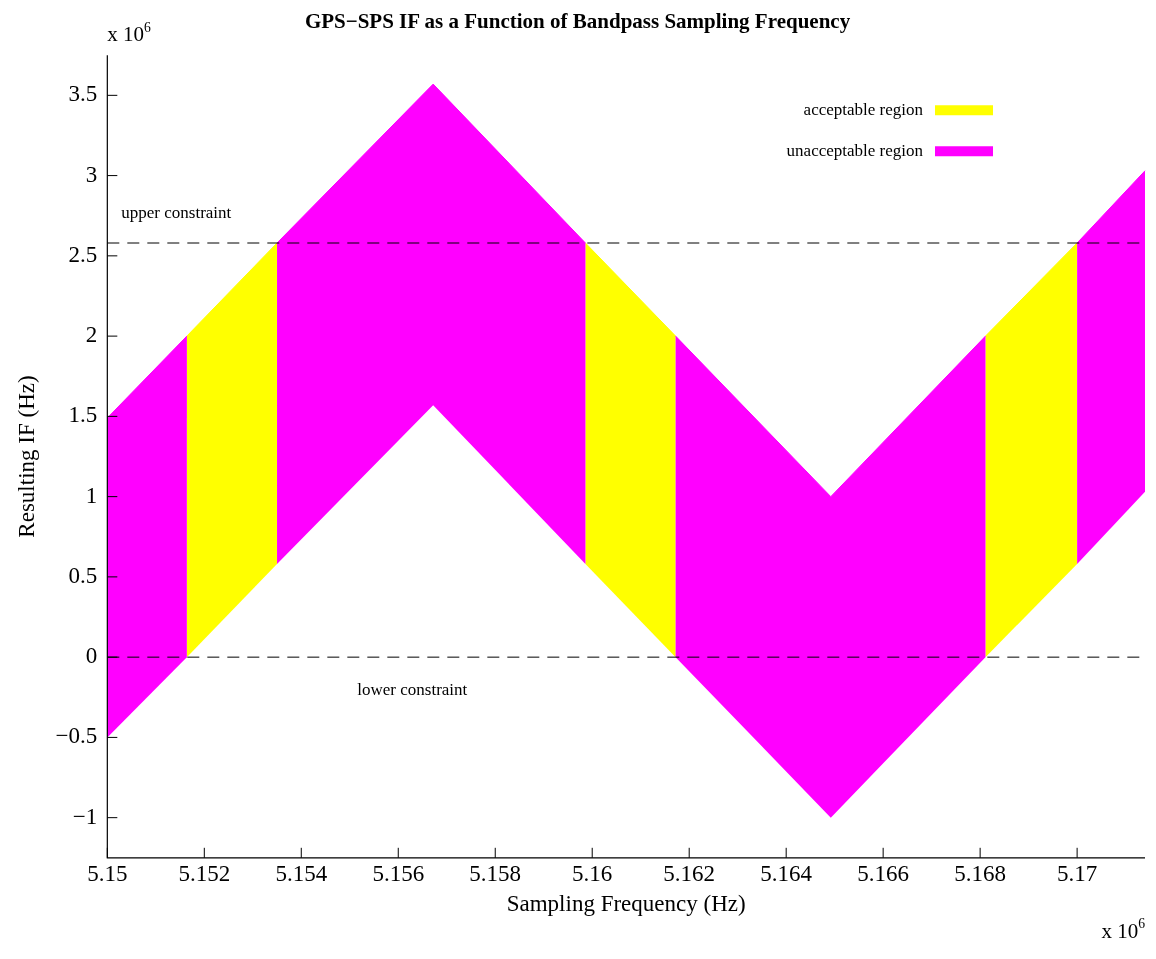 The height and width of the screenshot is (959, 1156). What do you see at coordinates (1077, 873) in the screenshot?
I see `x-tick-label: 5.17` at bounding box center [1077, 873].